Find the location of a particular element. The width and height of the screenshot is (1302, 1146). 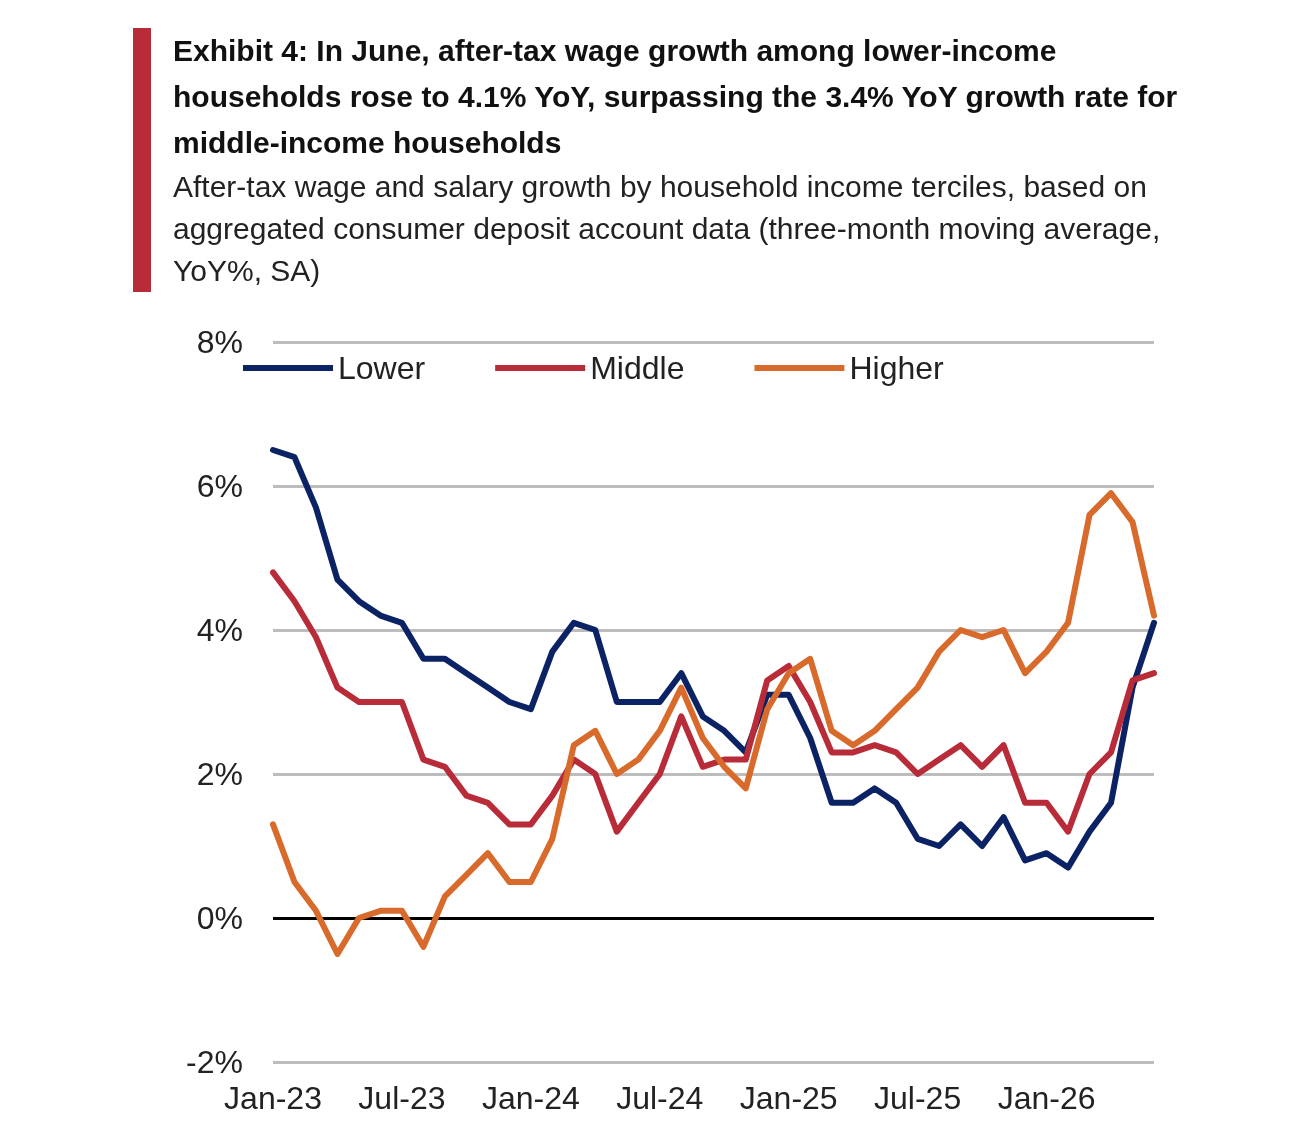

x-tick-label: Jan-26 is located at coordinates (1046, 1098).